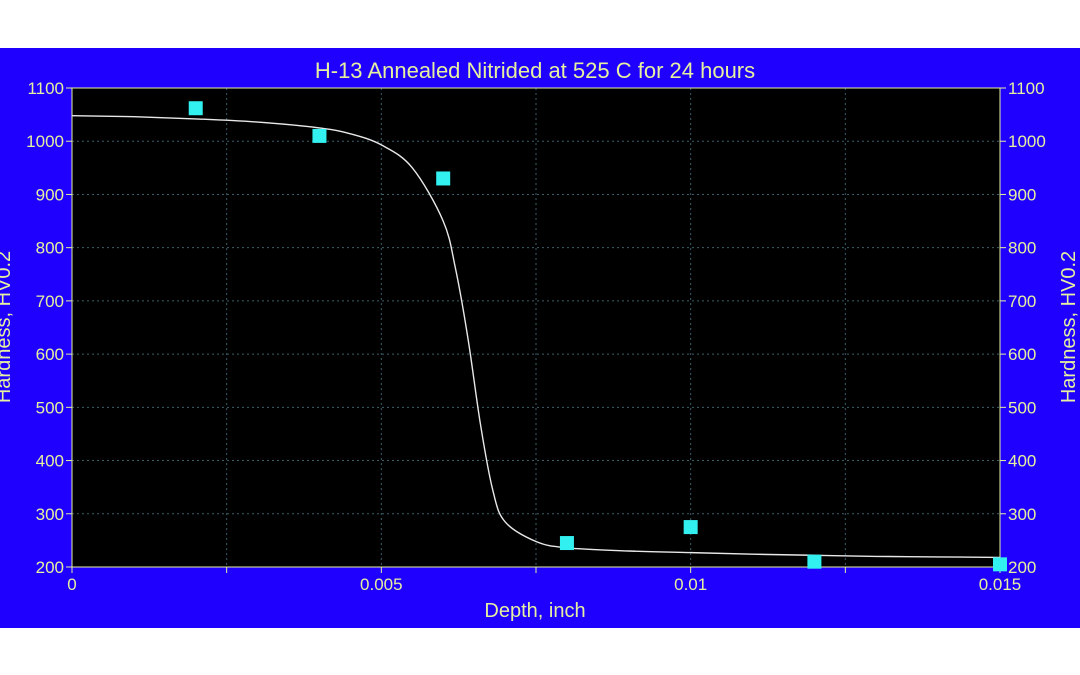 The height and width of the screenshot is (675, 1080). What do you see at coordinates (690, 584) in the screenshot?
I see `x-tick-label: 0.01` at bounding box center [690, 584].